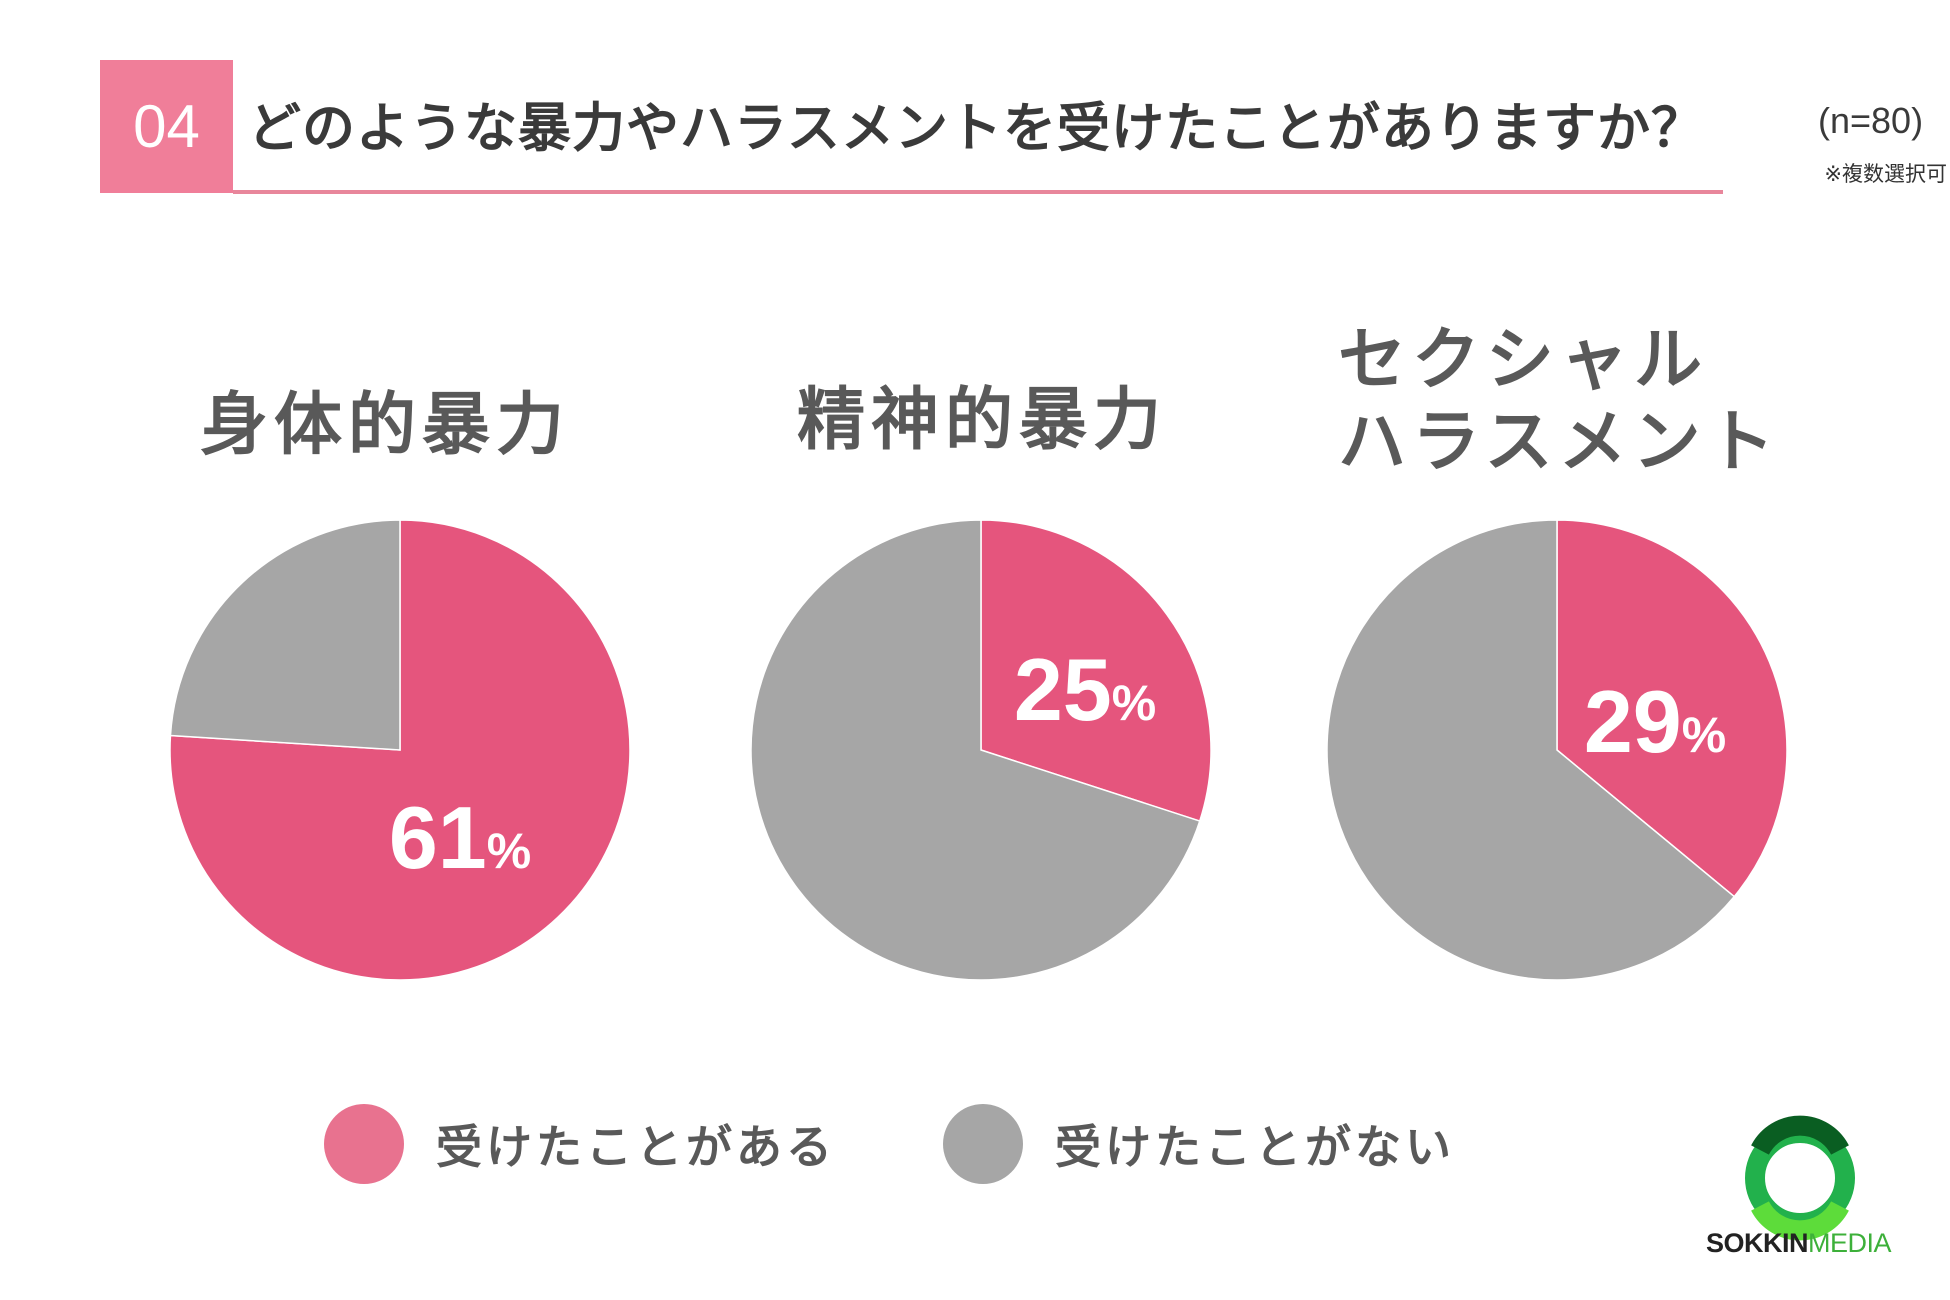  Describe the element at coordinates (1063, 689) in the screenshot. I see `data-label-value-psychological-violence: 25` at that location.